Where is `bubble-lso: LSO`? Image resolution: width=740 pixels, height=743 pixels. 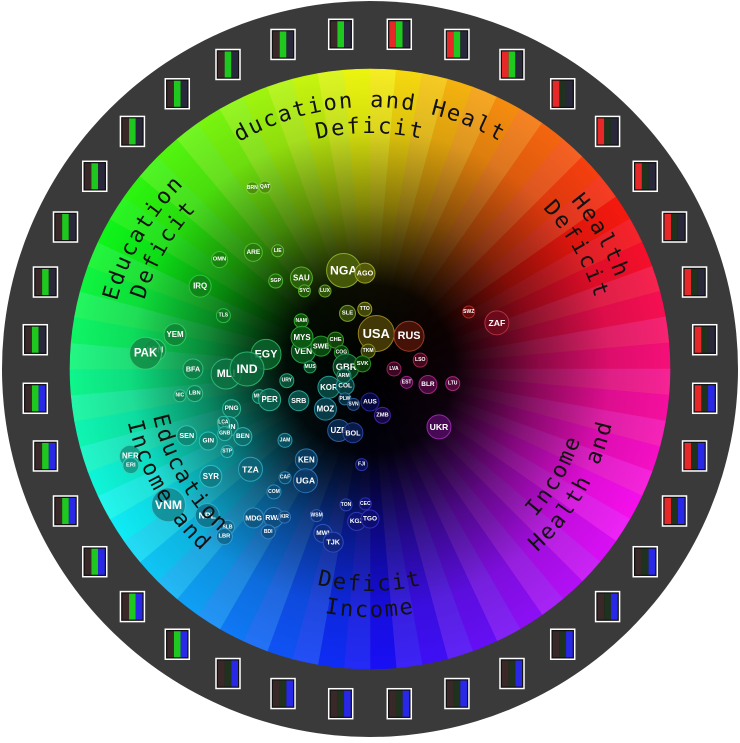 bubble-lso: LSO is located at coordinates (420, 360).